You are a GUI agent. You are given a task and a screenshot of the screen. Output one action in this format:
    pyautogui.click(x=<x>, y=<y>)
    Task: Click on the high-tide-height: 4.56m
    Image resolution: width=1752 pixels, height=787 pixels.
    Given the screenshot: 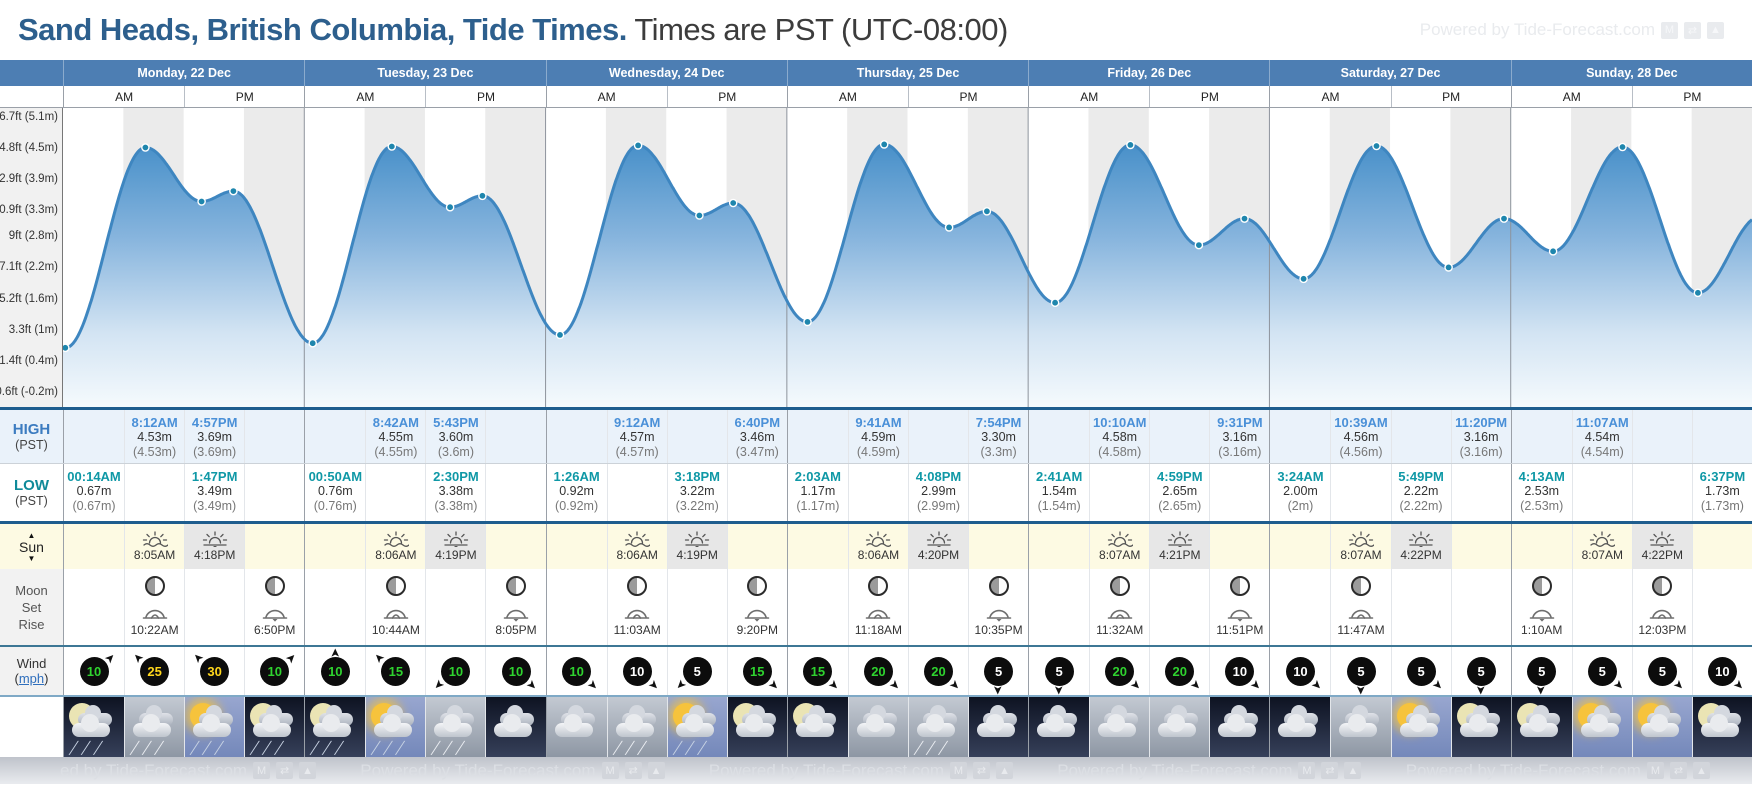 What is the action you would take?
    pyautogui.click(x=1361, y=437)
    